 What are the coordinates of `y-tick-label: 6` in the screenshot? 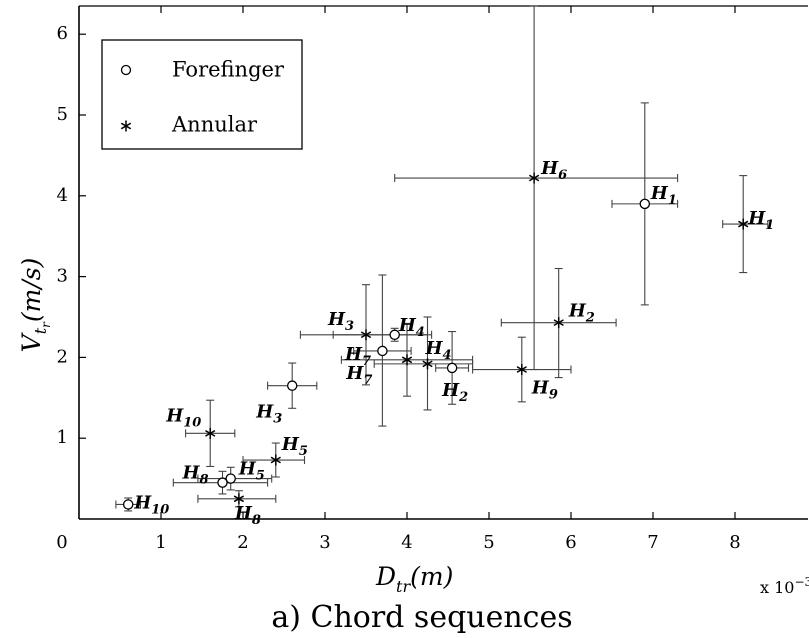 It's located at (62, 33).